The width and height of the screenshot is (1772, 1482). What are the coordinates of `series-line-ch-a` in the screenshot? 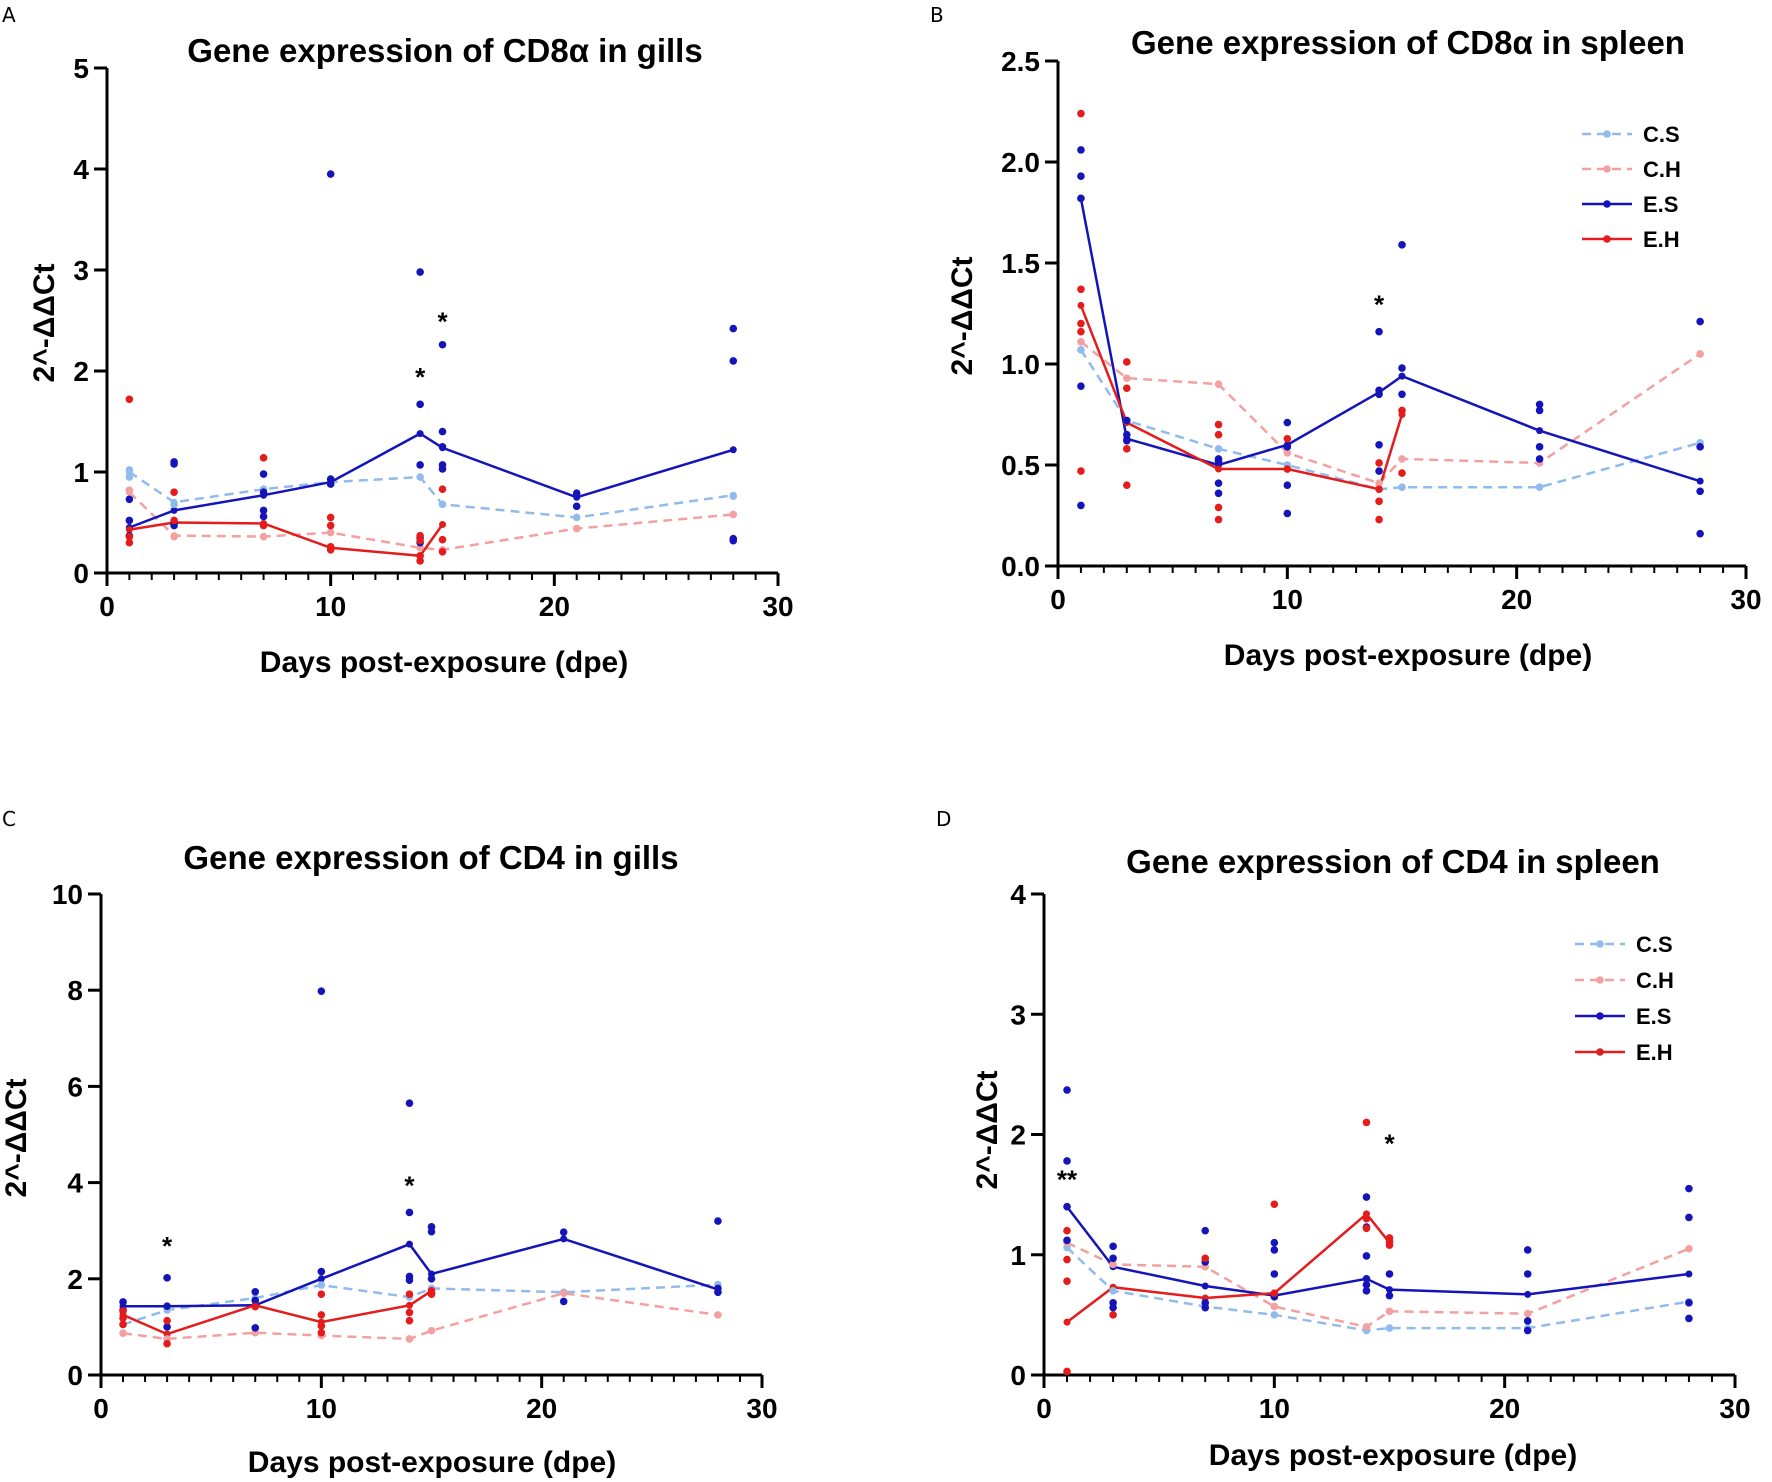 It's located at (431, 521).